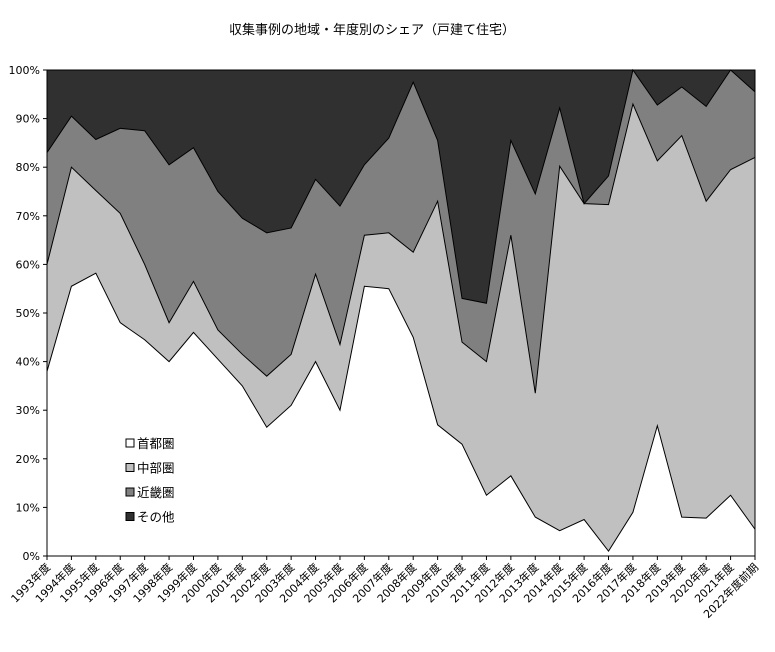  What do you see at coordinates (156, 517) in the screenshot?
I see `legend-label: その他` at bounding box center [156, 517].